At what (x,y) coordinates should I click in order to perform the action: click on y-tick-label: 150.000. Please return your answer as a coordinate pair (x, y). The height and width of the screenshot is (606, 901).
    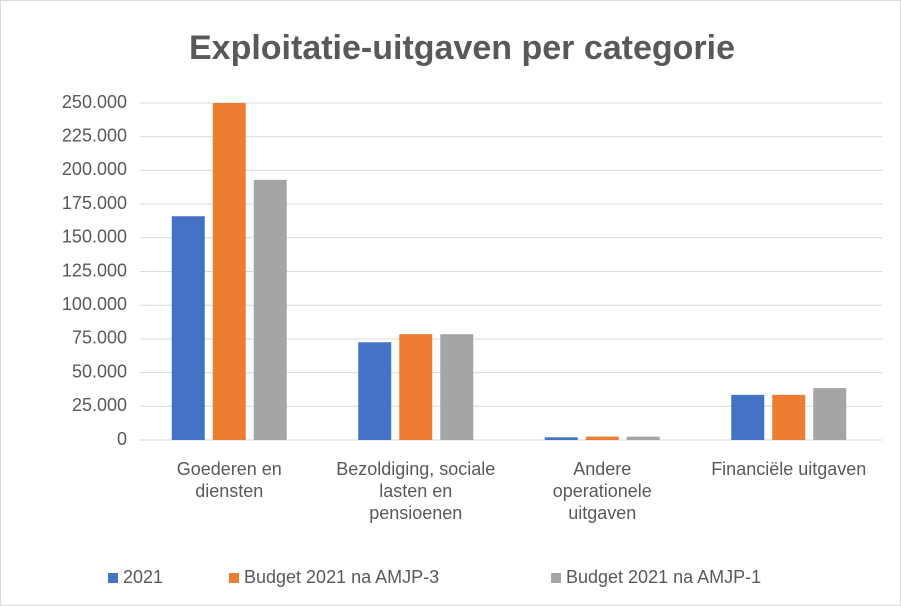
    Looking at the image, I should click on (94, 237).